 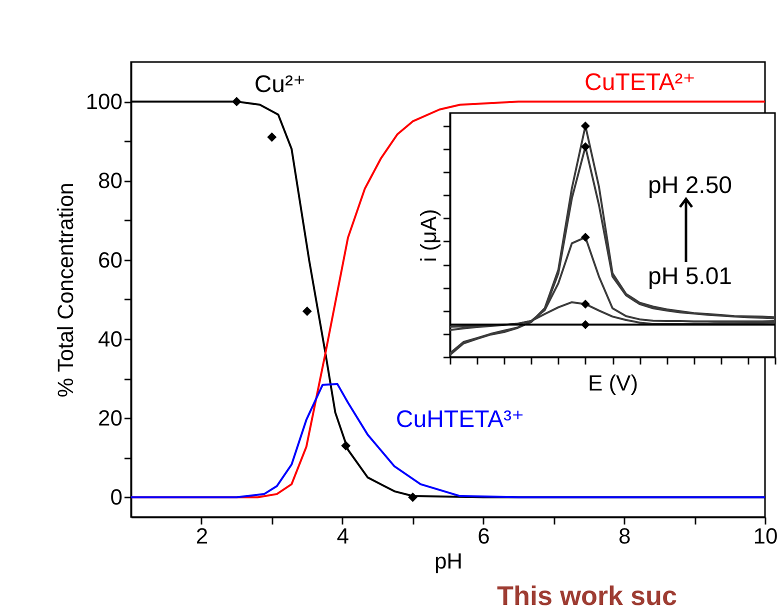 What do you see at coordinates (65, 290) in the screenshot?
I see `y-axis-title: % Total Concentration` at bounding box center [65, 290].